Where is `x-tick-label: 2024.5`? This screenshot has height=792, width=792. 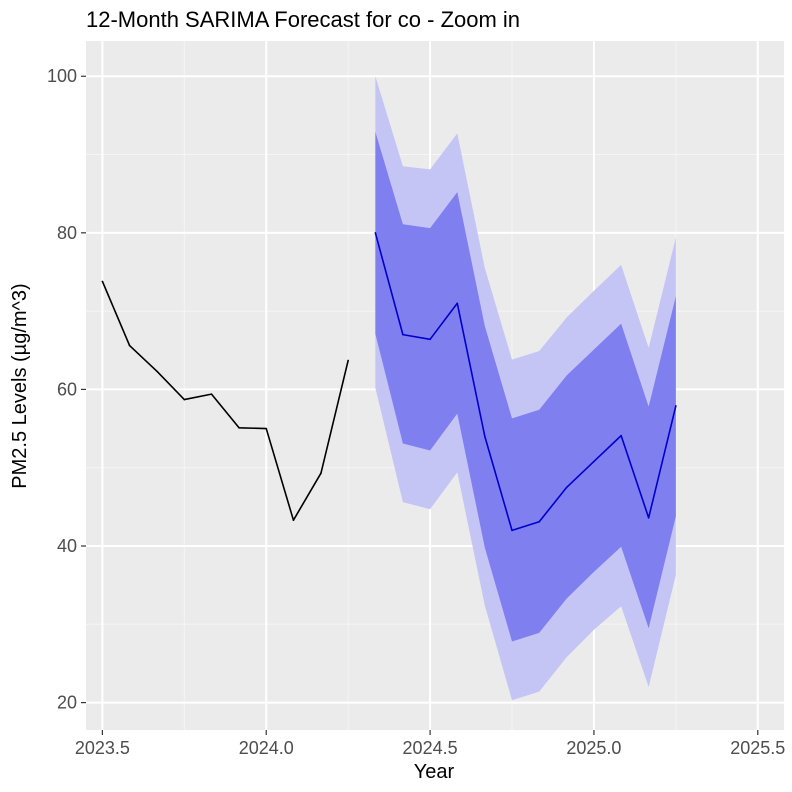
x-tick-label: 2024.5 is located at coordinates (430, 748).